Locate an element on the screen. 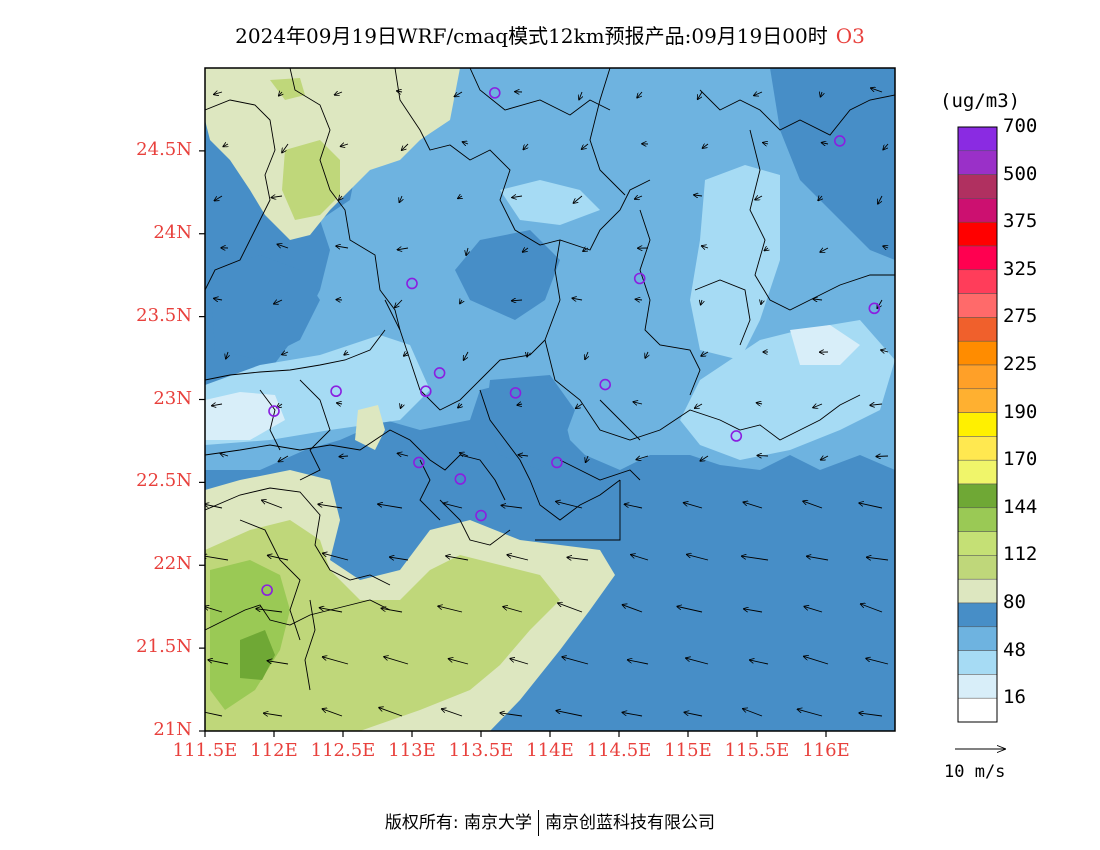 The image size is (1100, 850). lon-tick-label: 112.5E is located at coordinates (343, 750).